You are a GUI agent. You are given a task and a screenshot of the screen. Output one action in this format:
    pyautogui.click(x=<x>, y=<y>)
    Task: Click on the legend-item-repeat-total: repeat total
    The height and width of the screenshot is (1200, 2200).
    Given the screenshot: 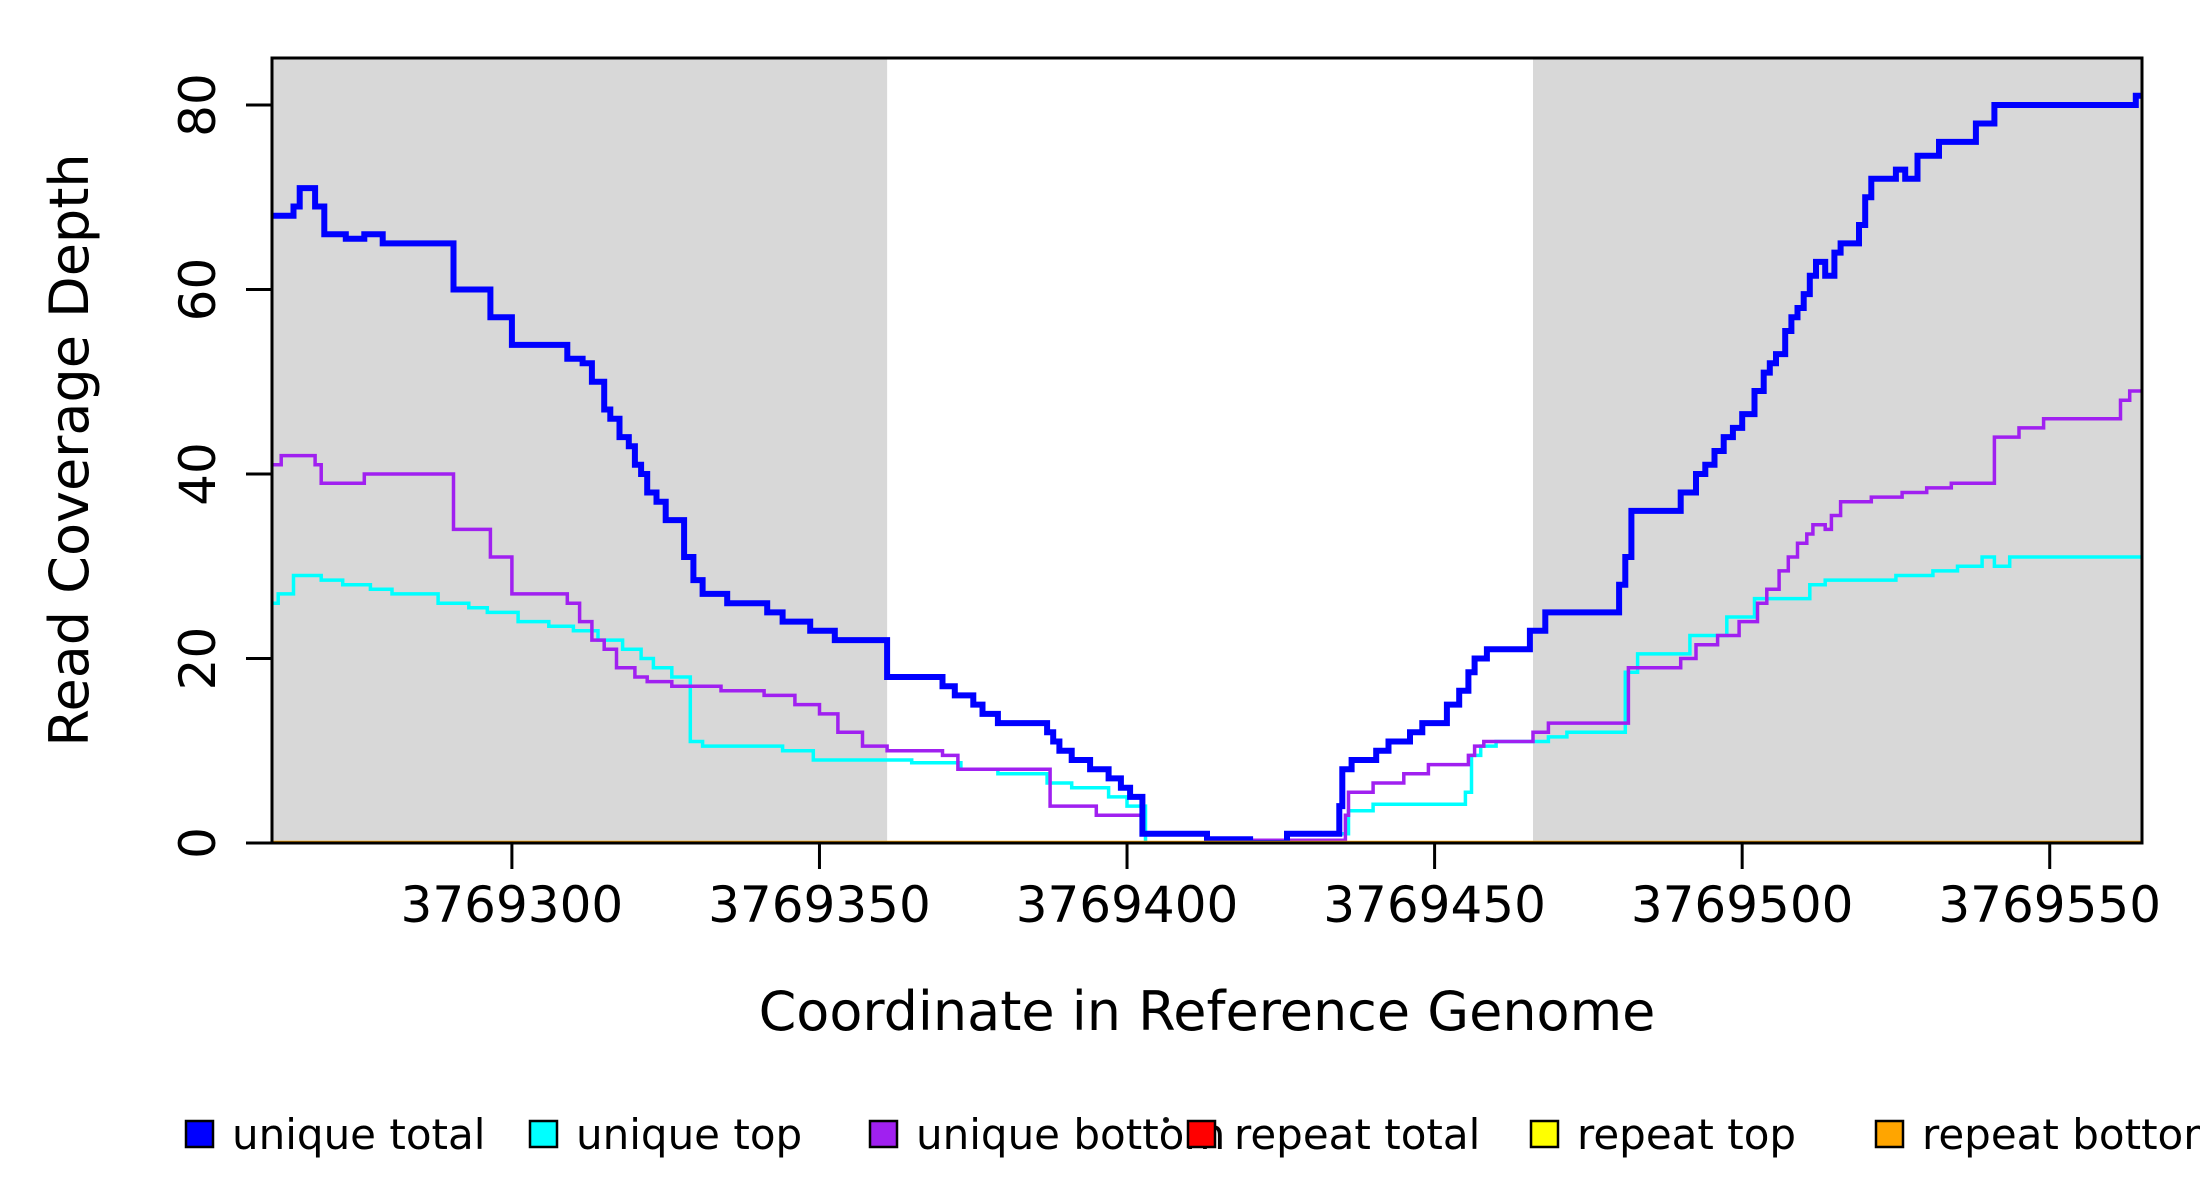 What is the action you would take?
    pyautogui.click(x=1333, y=1134)
    